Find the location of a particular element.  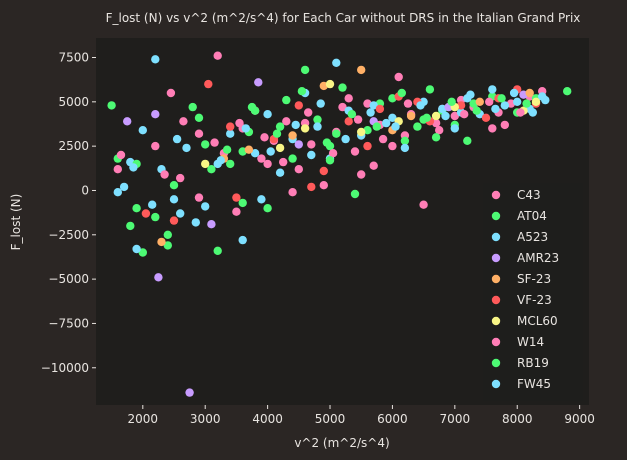

legend-item: AT04 is located at coordinates (519, 216).